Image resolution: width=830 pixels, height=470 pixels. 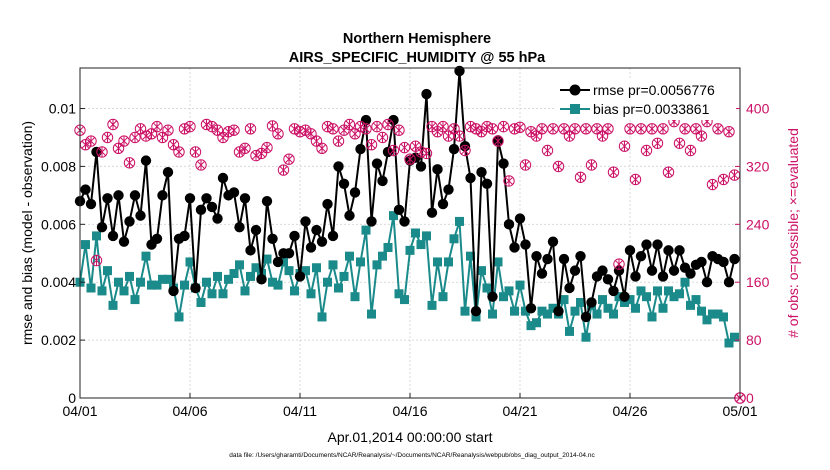 I want to click on x-tick-label: 04/26, so click(x=629, y=411).